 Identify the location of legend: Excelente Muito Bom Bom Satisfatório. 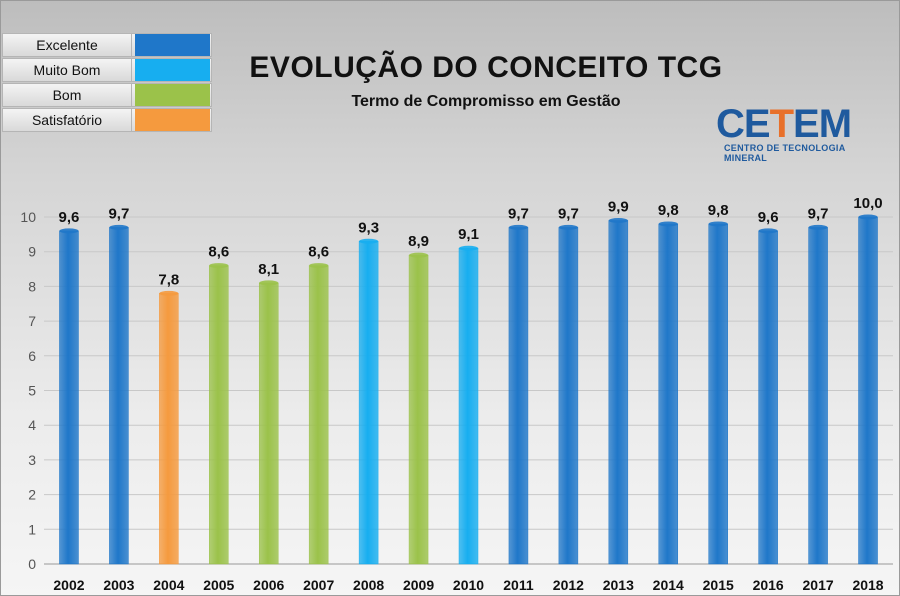
(107, 83).